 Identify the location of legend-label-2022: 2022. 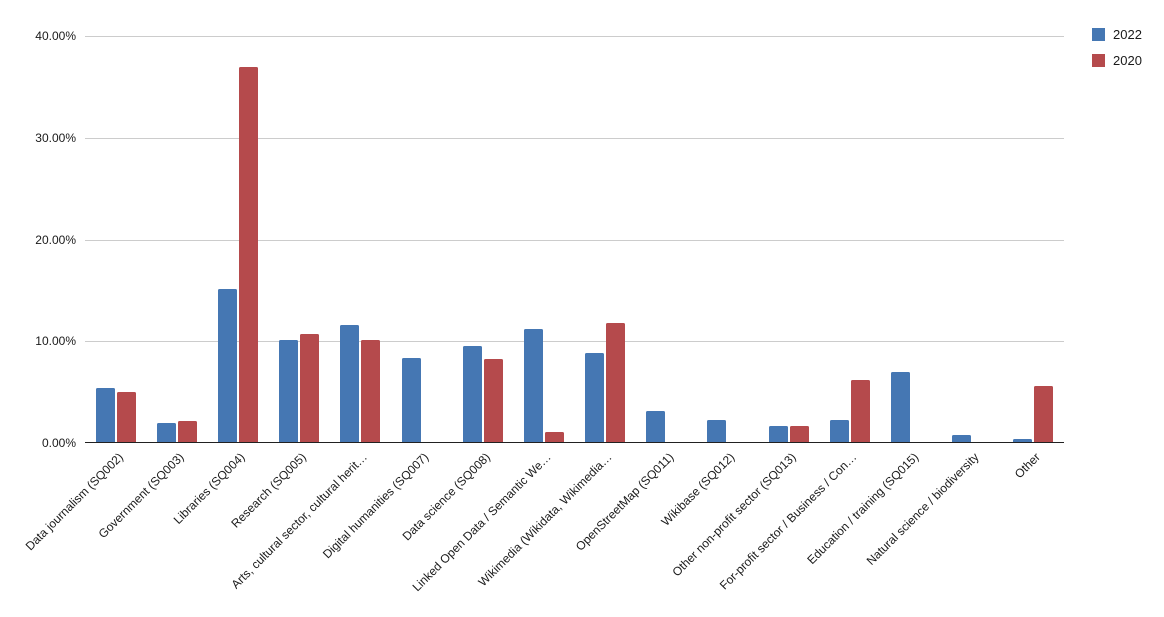
(1127, 34).